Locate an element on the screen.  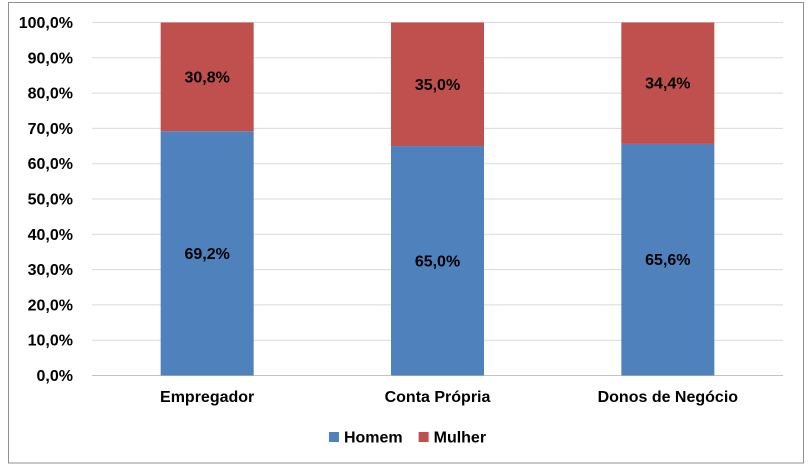
data-label: 35,0% is located at coordinates (437, 85).